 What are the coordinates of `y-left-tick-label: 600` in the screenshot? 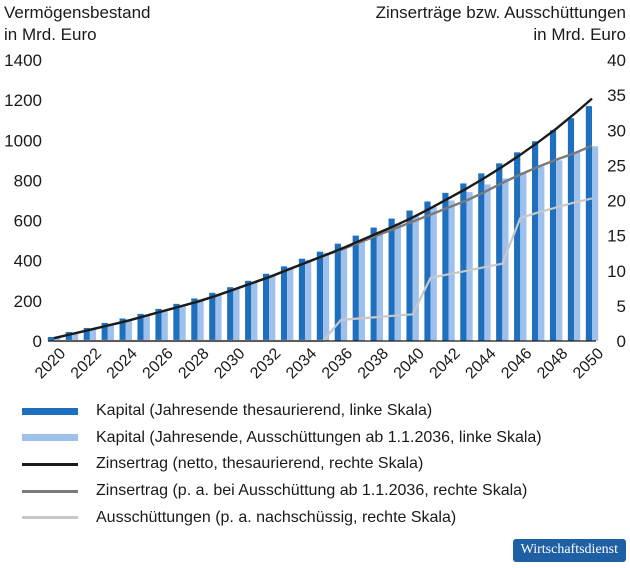 It's located at (28, 221).